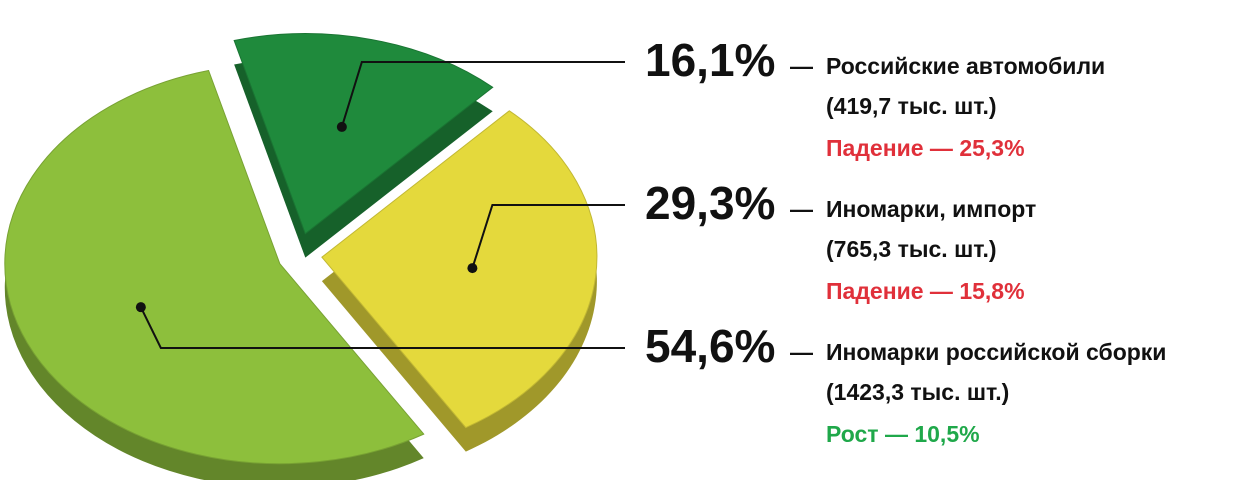 The height and width of the screenshot is (480, 1259). Describe the element at coordinates (911, 249) in the screenshot. I see `quantity-label: (765,3 тыс. шт.)` at that location.